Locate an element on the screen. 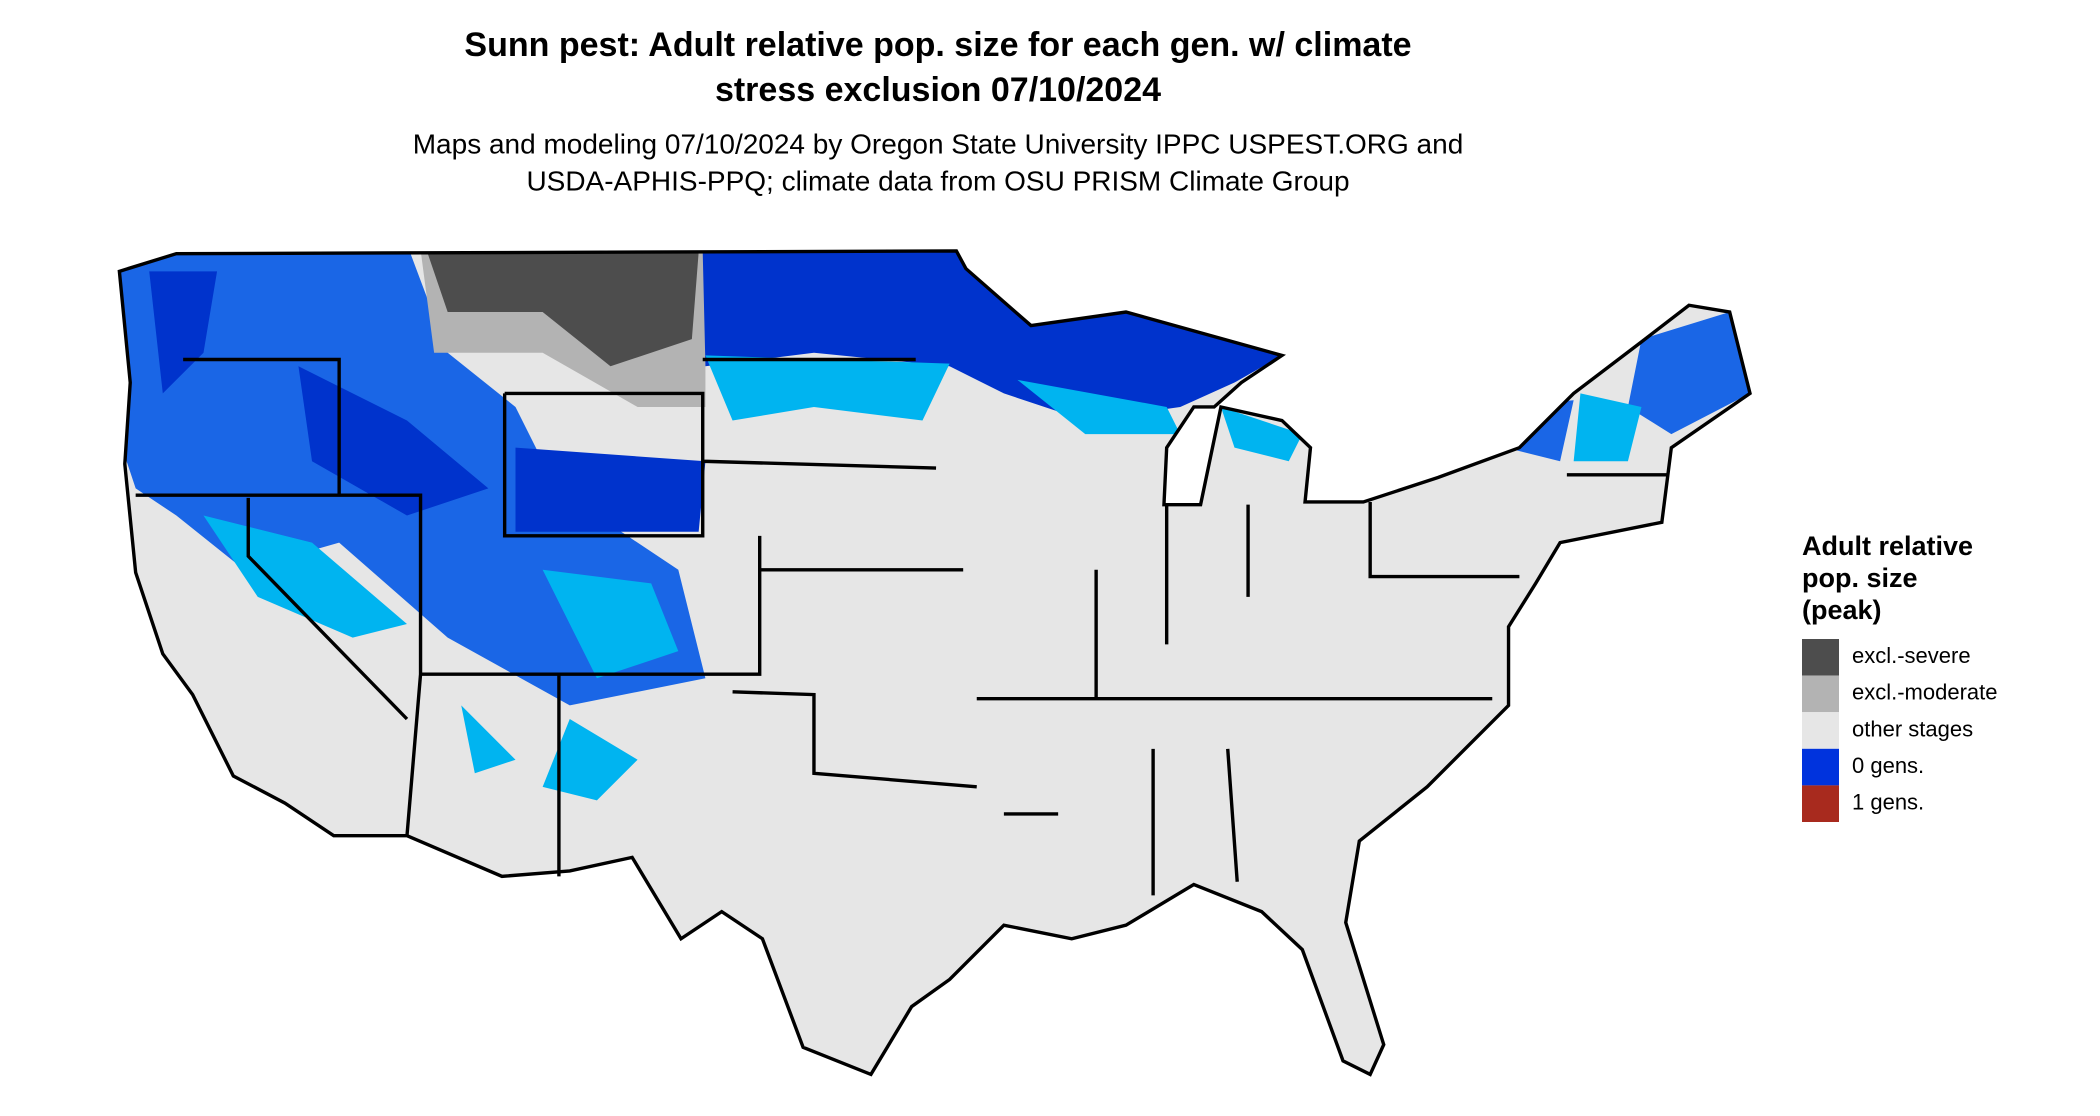 This screenshot has height=1116, width=2100. legend-label: excl.-moderate is located at coordinates (1925, 692).